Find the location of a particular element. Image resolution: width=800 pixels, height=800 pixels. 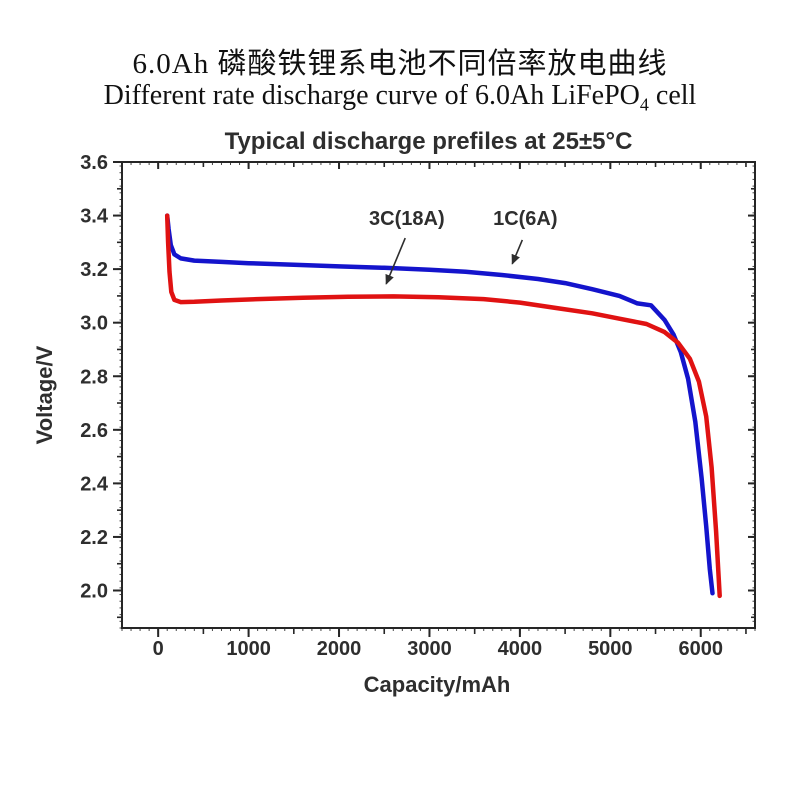

x-tick-label: 1000 is located at coordinates (248, 649).